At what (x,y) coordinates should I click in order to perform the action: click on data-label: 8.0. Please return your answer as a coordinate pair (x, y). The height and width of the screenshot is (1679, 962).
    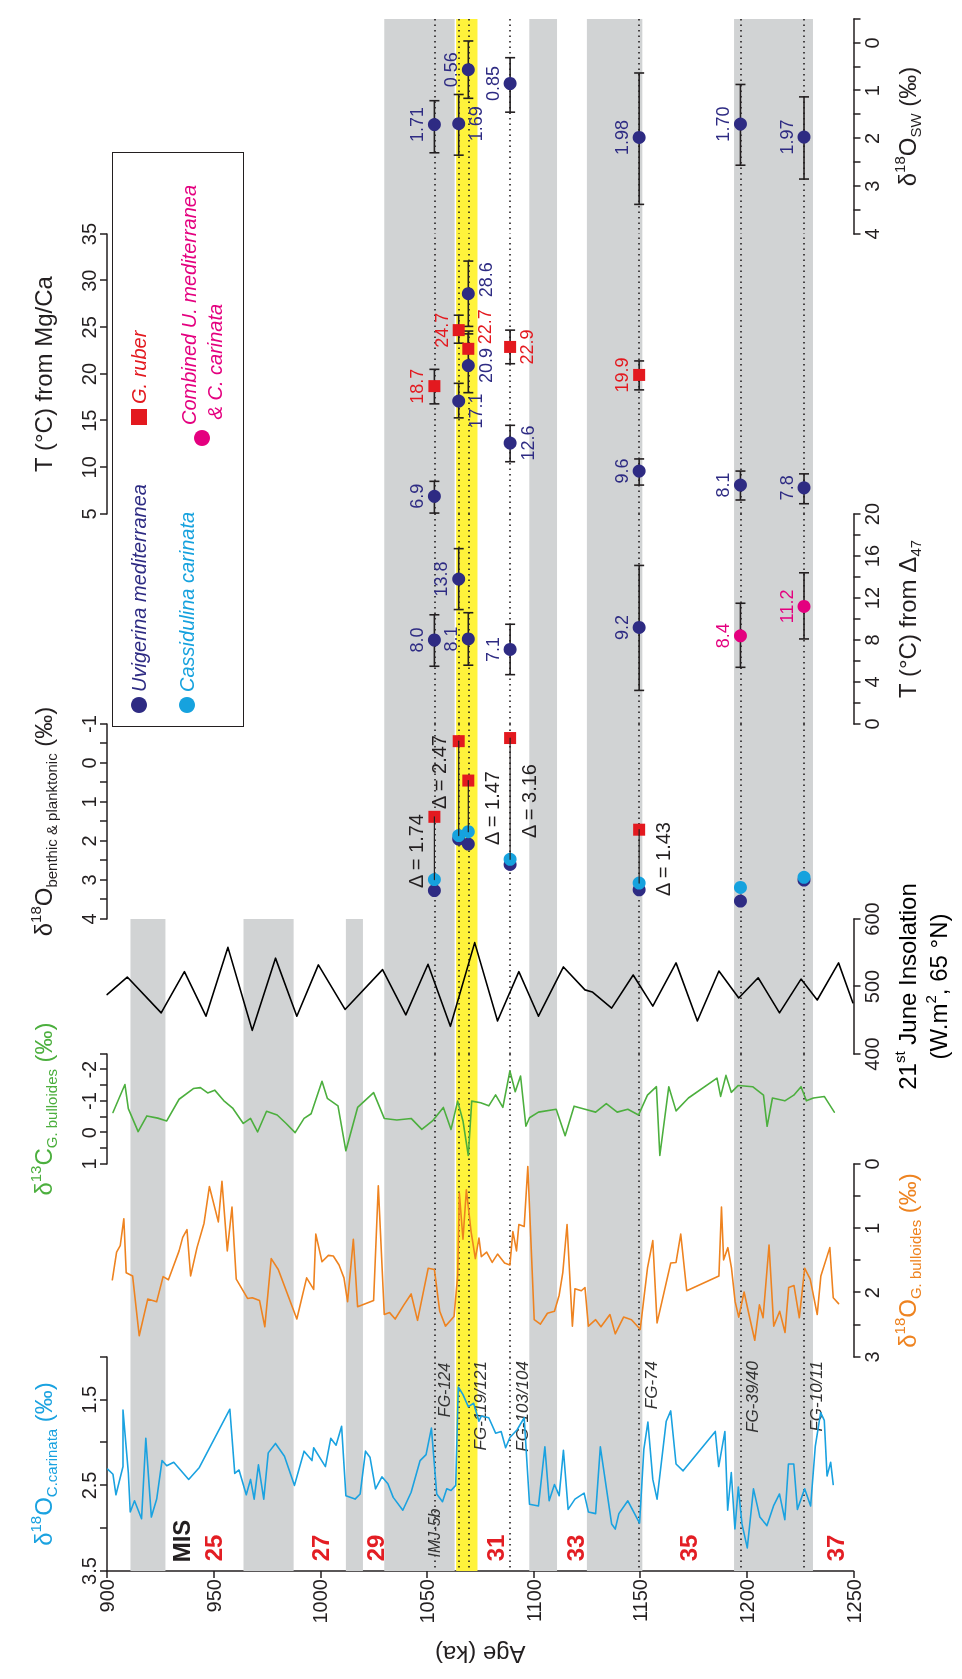
    Looking at the image, I should click on (416, 640).